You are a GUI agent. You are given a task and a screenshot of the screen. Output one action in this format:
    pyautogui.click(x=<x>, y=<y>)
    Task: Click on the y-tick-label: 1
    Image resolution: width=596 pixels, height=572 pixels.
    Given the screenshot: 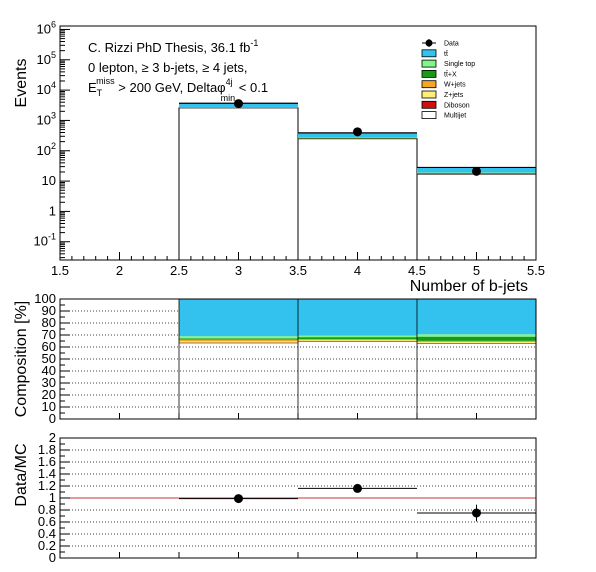 What is the action you would take?
    pyautogui.click(x=52, y=210)
    